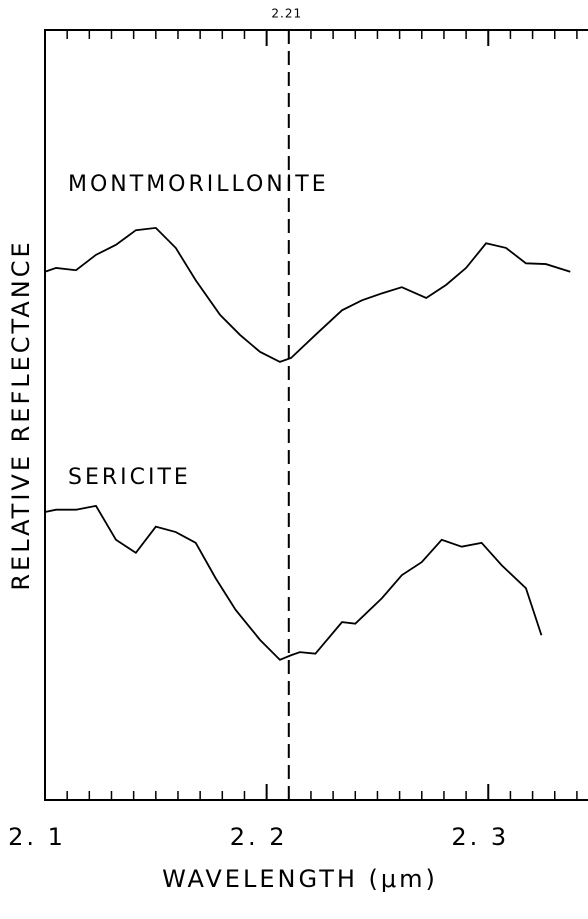  Describe the element at coordinates (129, 477) in the screenshot. I see `series-label: SERICITE` at that location.